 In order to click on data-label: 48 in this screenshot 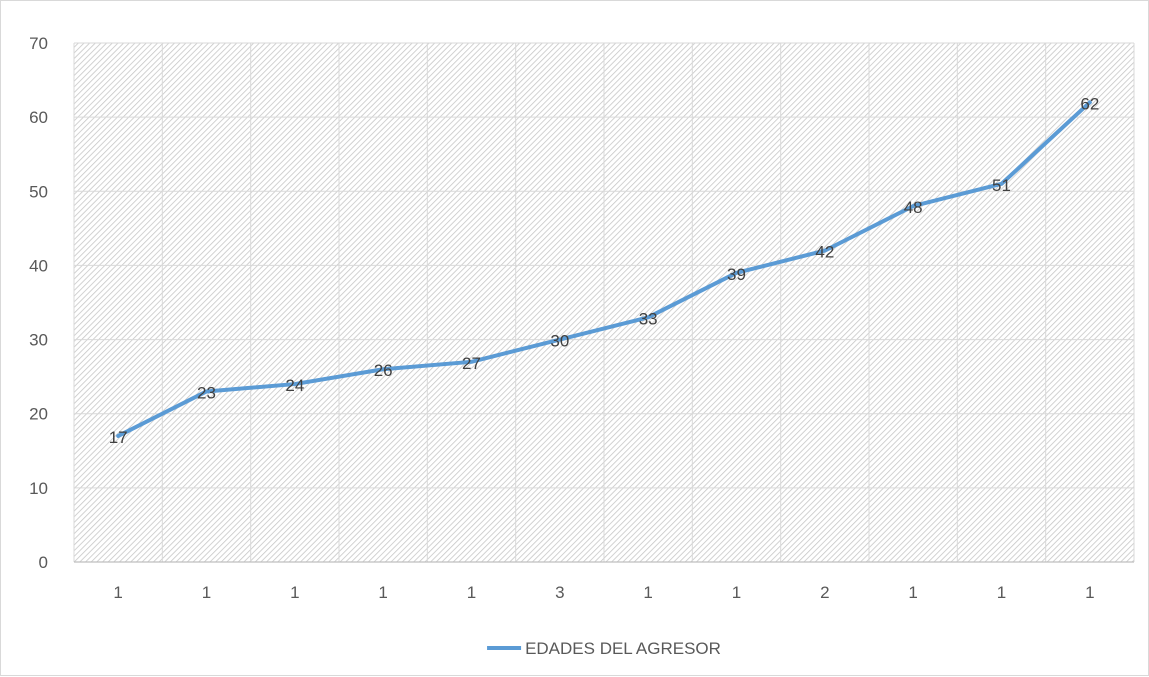, I will do `click(913, 207)`.